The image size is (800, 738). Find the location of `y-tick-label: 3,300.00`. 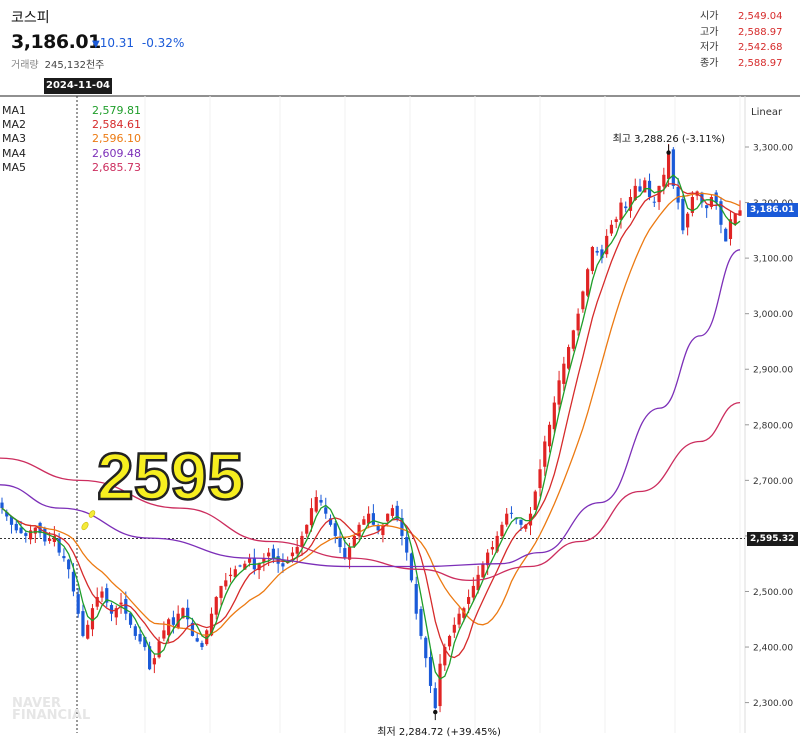

y-tick-label: 3,300.00 is located at coordinates (773, 149).